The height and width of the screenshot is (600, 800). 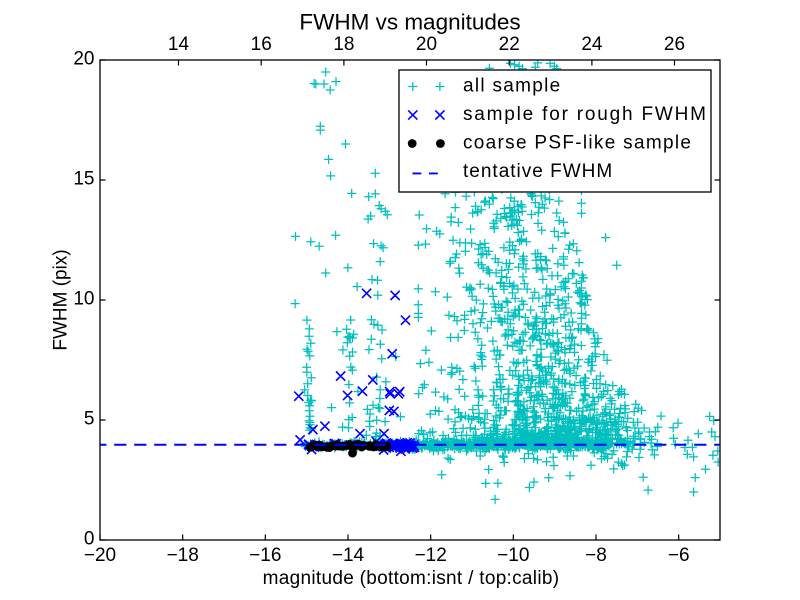 What do you see at coordinates (538, 171) in the screenshot?
I see `svg-text: tentative FWHM` at bounding box center [538, 171].